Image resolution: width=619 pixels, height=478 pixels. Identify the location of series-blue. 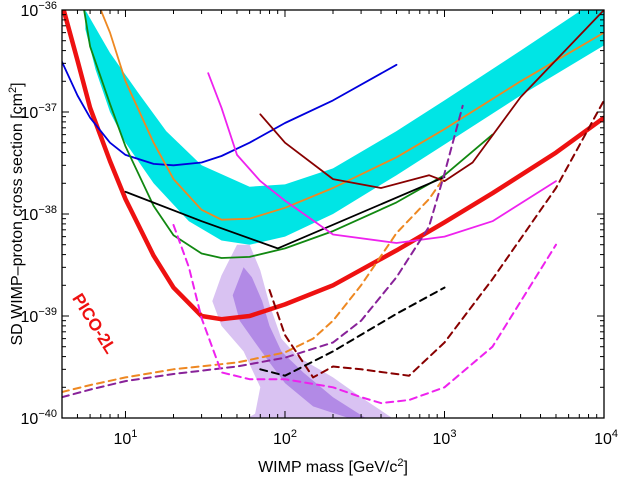
(230, 114).